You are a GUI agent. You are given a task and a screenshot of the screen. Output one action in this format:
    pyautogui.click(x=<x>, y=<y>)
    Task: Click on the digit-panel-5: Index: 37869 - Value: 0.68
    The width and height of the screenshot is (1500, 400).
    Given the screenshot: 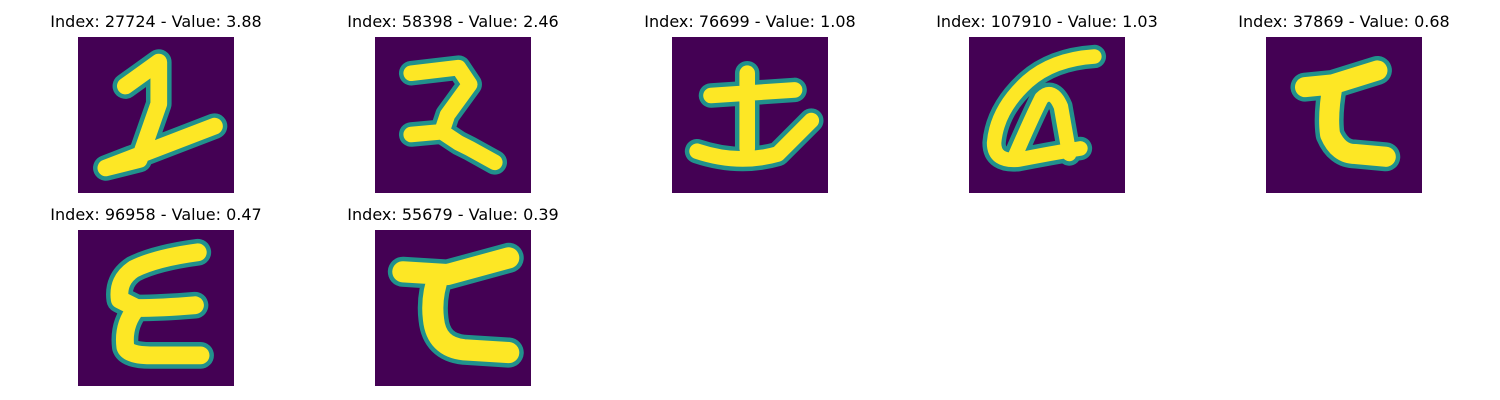 What is the action you would take?
    pyautogui.click(x=1344, y=96)
    